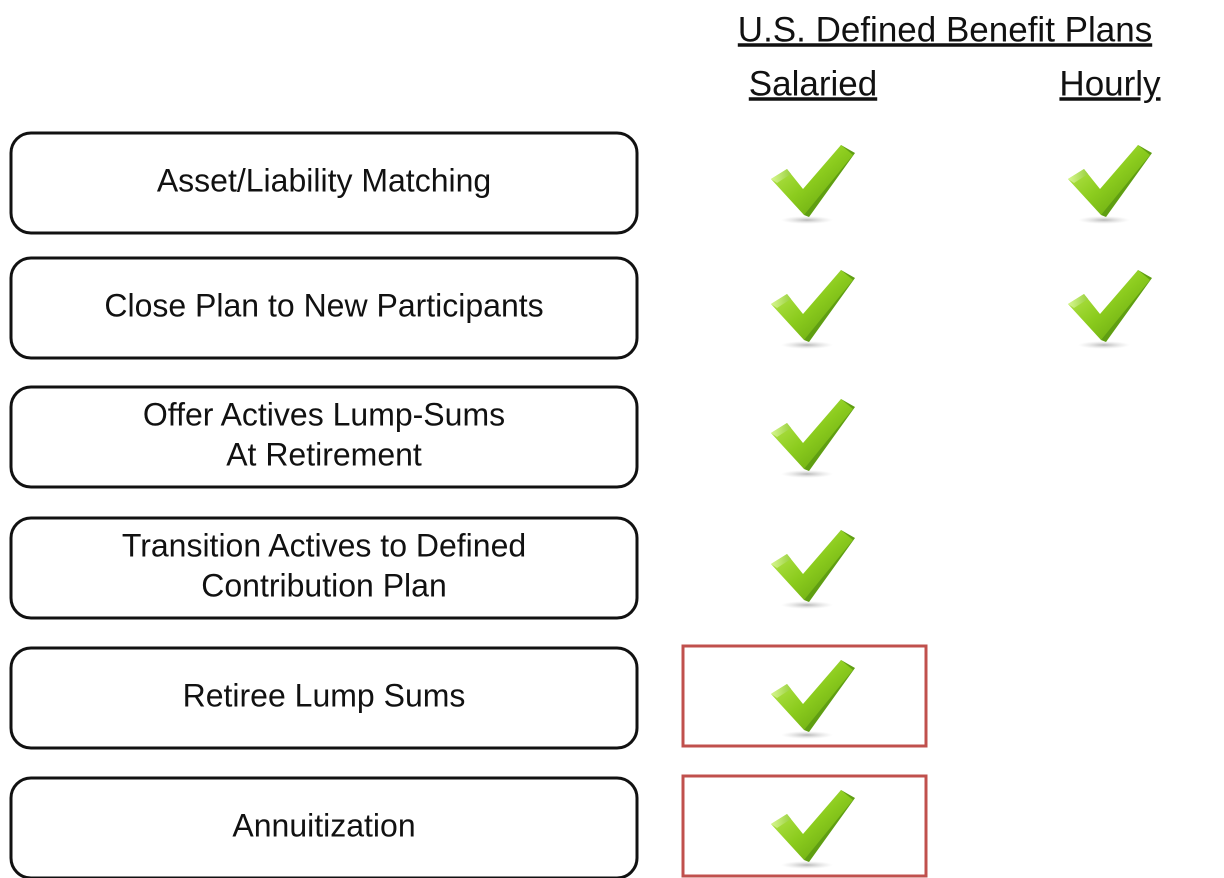  What do you see at coordinates (324, 180) in the screenshot?
I see `row-label: Asset/Liability Matching` at bounding box center [324, 180].